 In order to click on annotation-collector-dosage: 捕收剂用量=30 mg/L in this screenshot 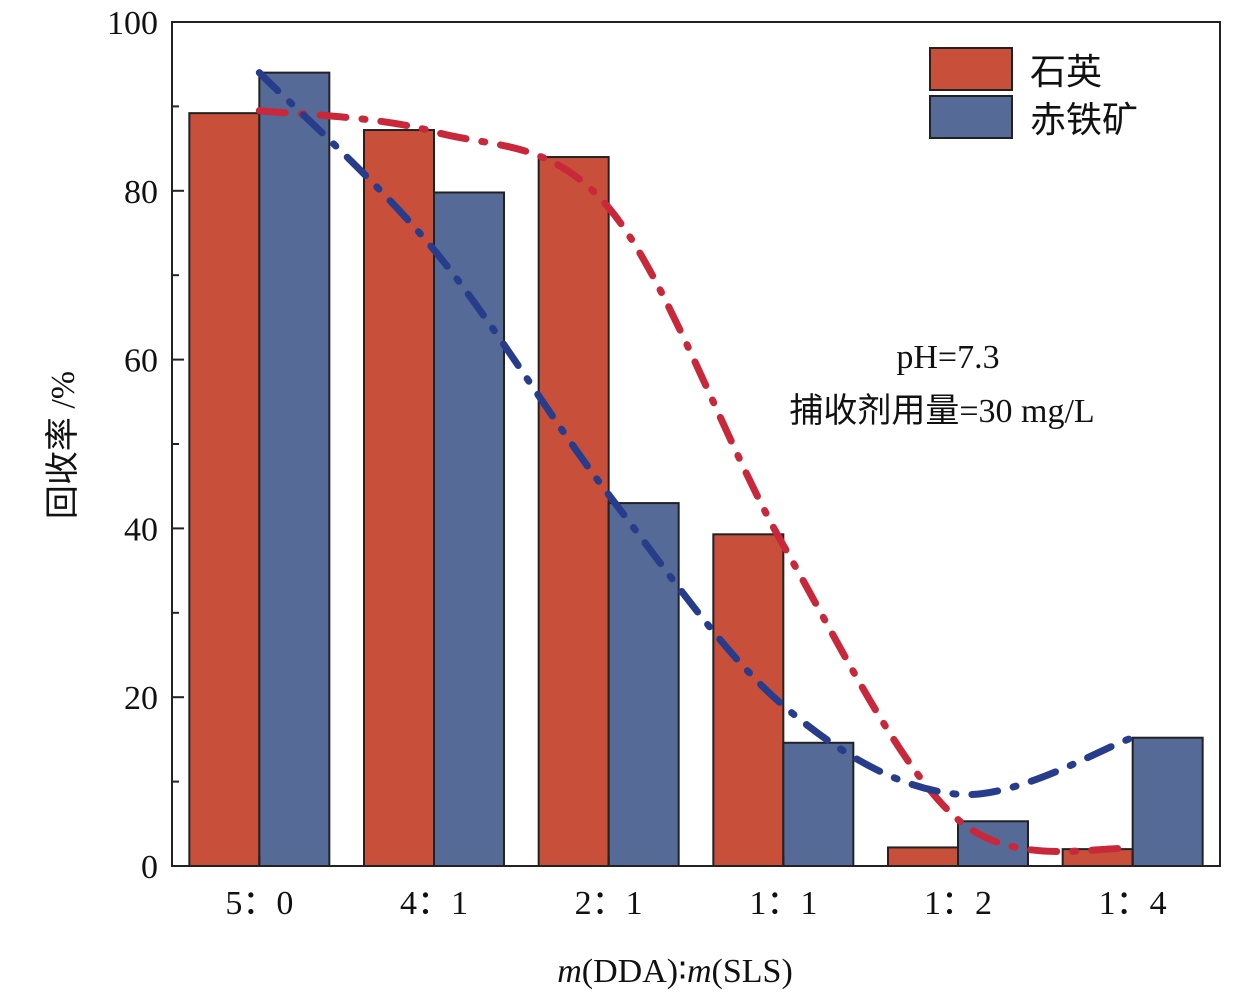, I will do `click(941, 411)`.